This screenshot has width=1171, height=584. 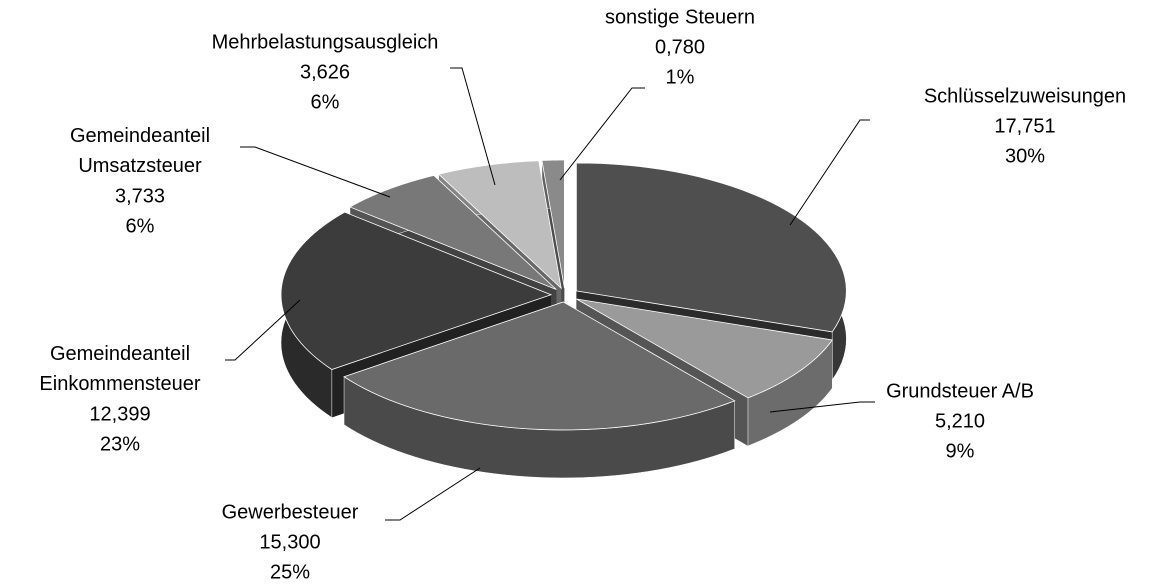 What do you see at coordinates (960, 391) in the screenshot?
I see `category-label: Grundsteuer A/B` at bounding box center [960, 391].